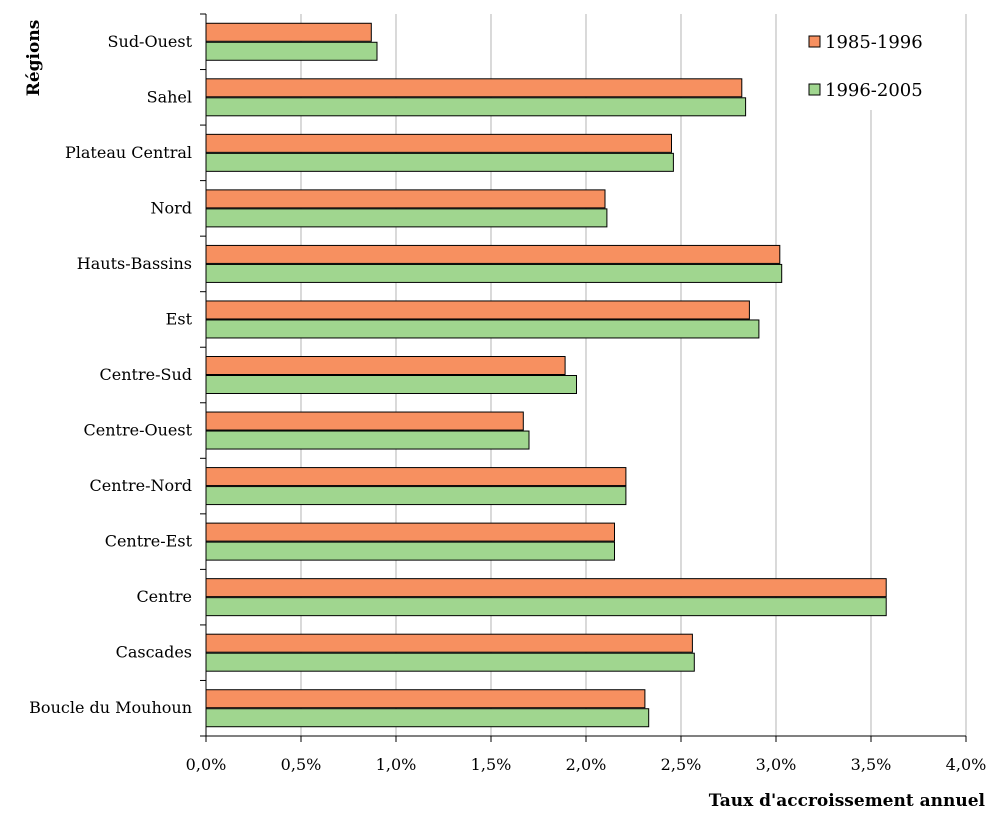 The image size is (995, 813). I want to click on bar-centre-est-1985-1996, so click(410, 532).